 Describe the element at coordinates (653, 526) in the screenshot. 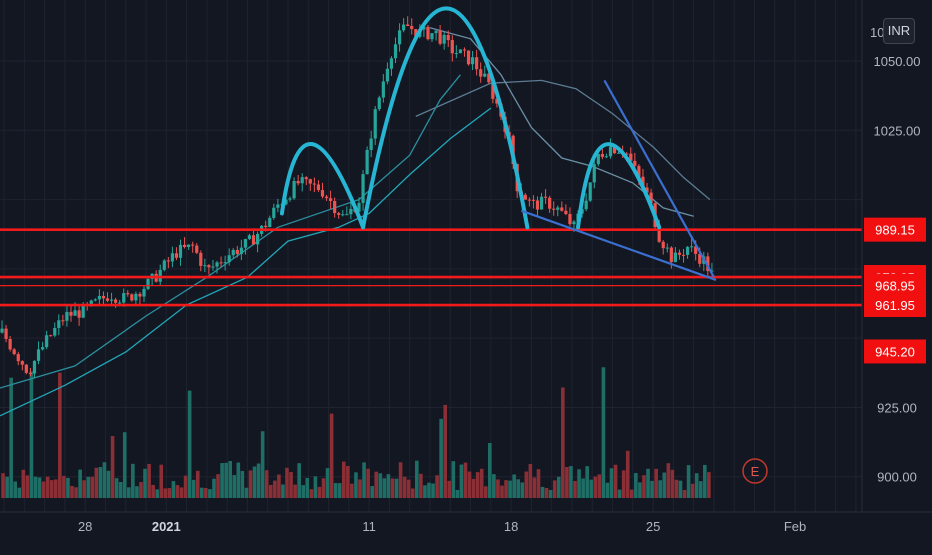

I see `time-tick-label: 25` at that location.